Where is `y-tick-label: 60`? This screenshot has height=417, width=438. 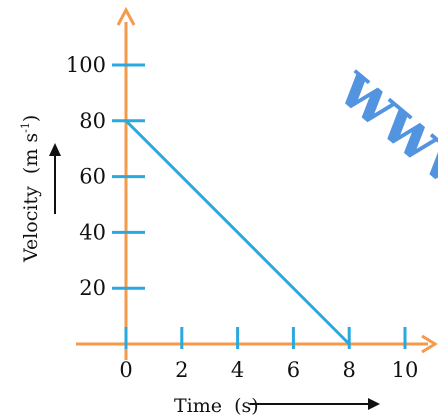
y-tick-label: 60 is located at coordinates (92, 177).